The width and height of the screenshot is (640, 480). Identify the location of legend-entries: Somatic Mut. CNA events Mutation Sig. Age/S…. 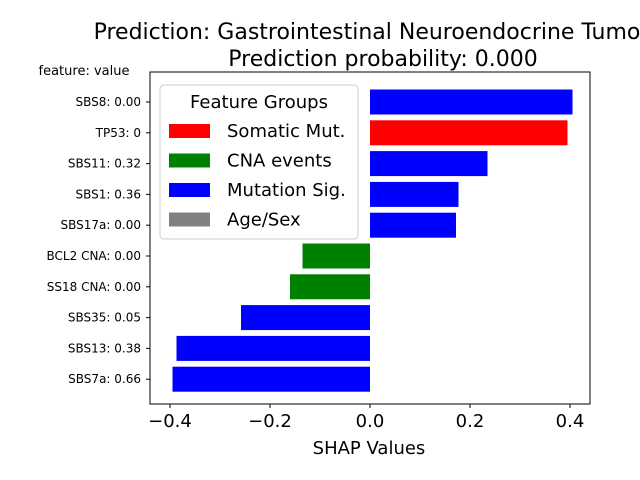
(257, 176).